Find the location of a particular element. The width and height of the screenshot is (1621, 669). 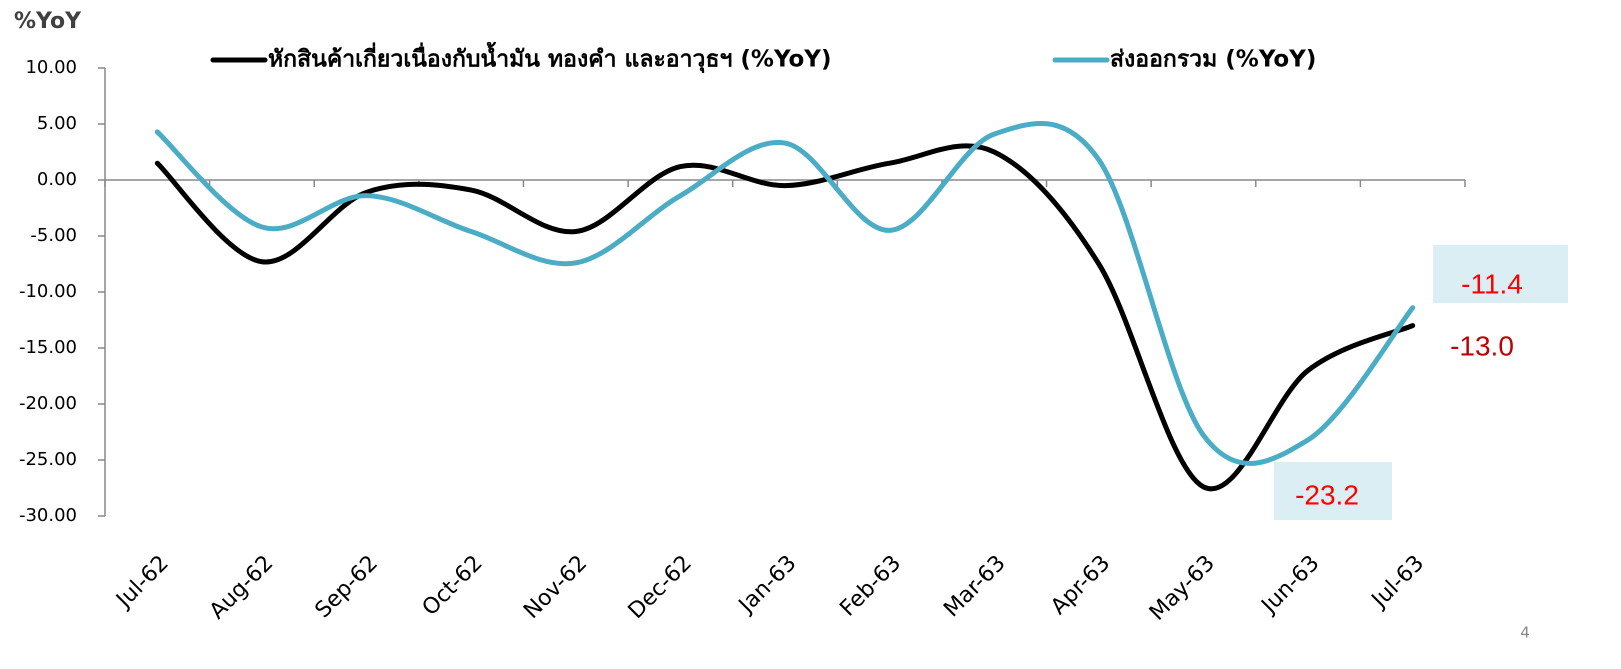

x-tick-label: Oct-62 is located at coordinates (453, 586).